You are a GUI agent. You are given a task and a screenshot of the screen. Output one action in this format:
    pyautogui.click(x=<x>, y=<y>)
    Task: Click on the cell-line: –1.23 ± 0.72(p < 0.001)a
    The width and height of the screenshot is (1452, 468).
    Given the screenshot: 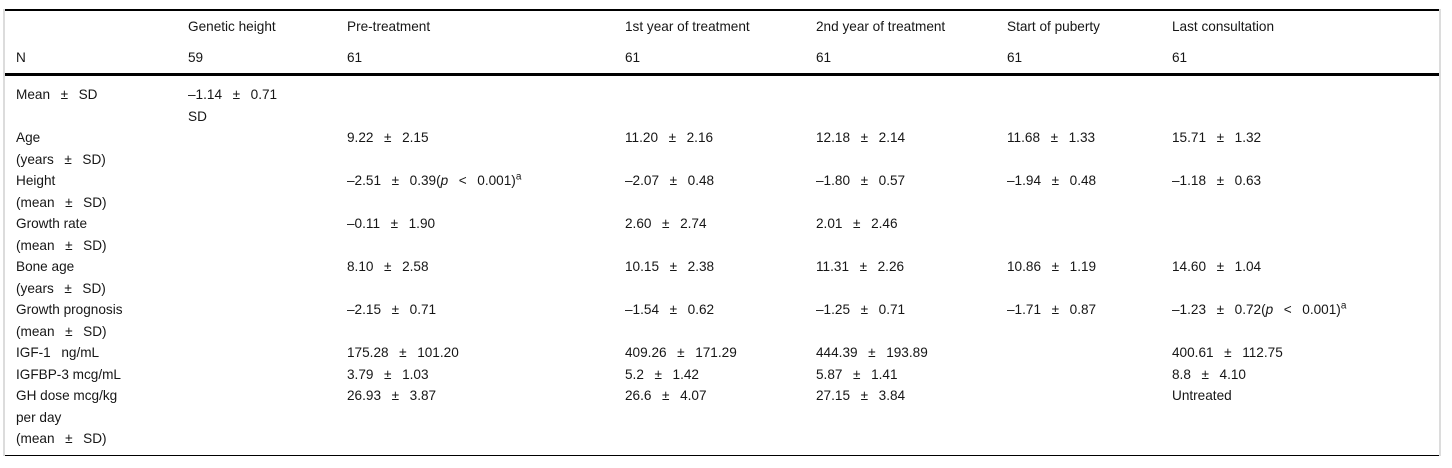 What is the action you would take?
    pyautogui.click(x=1305, y=310)
    